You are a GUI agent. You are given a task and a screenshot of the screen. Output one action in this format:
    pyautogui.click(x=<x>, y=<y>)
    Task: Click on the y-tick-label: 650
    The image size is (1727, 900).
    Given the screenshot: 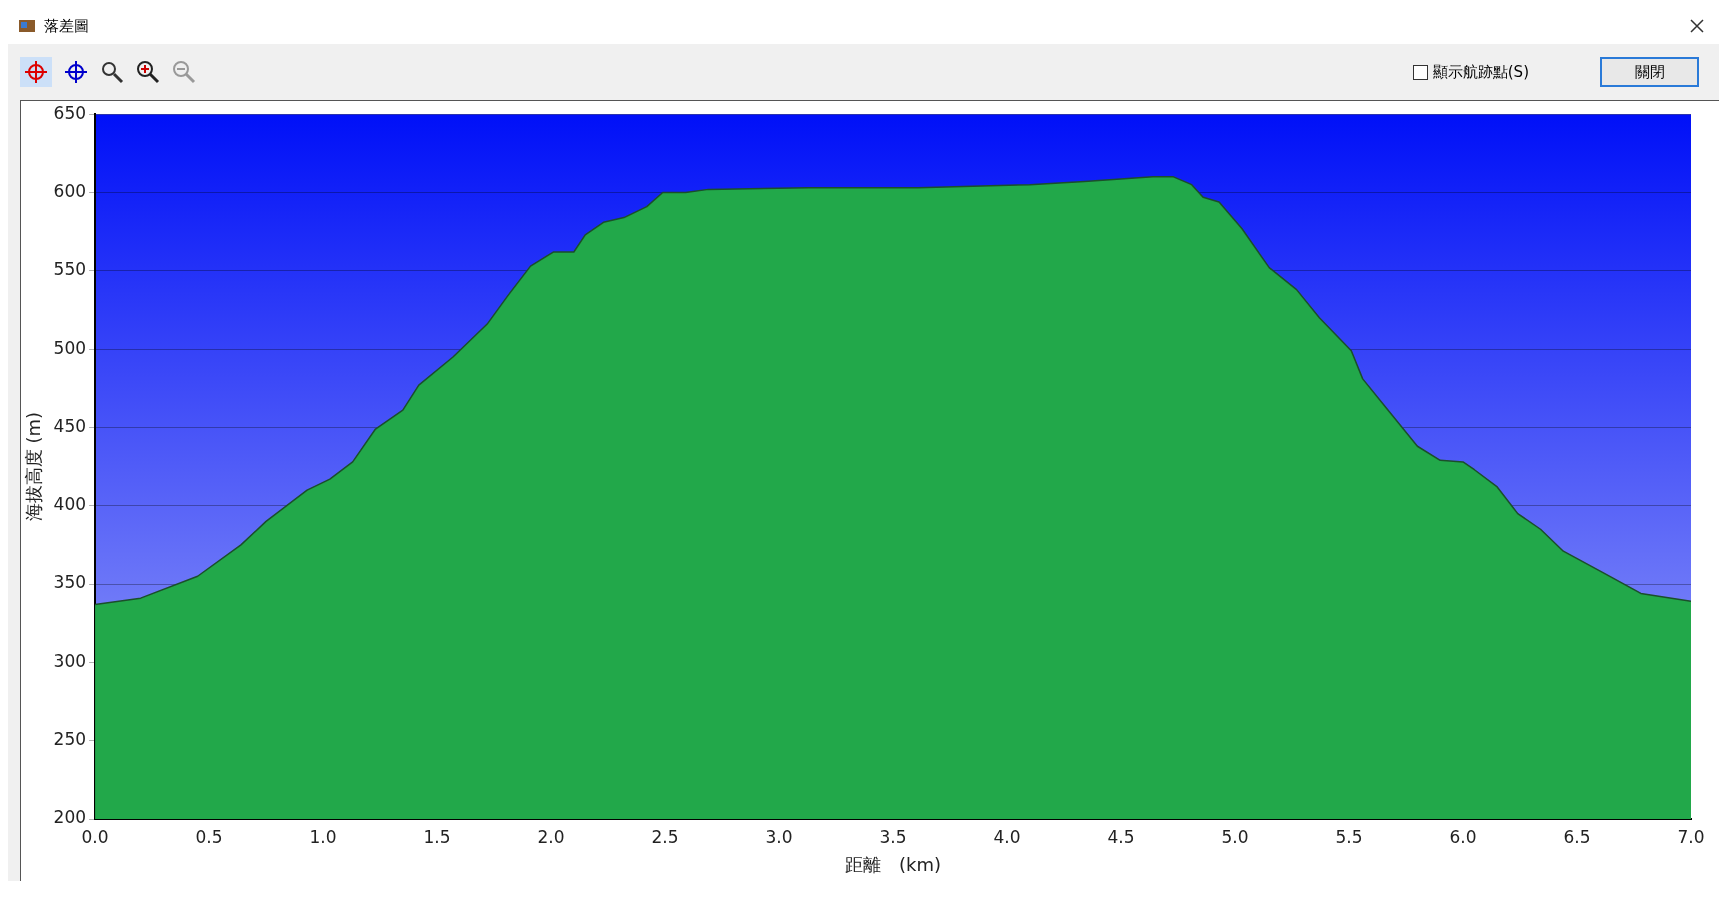 What is the action you would take?
    pyautogui.click(x=70, y=112)
    